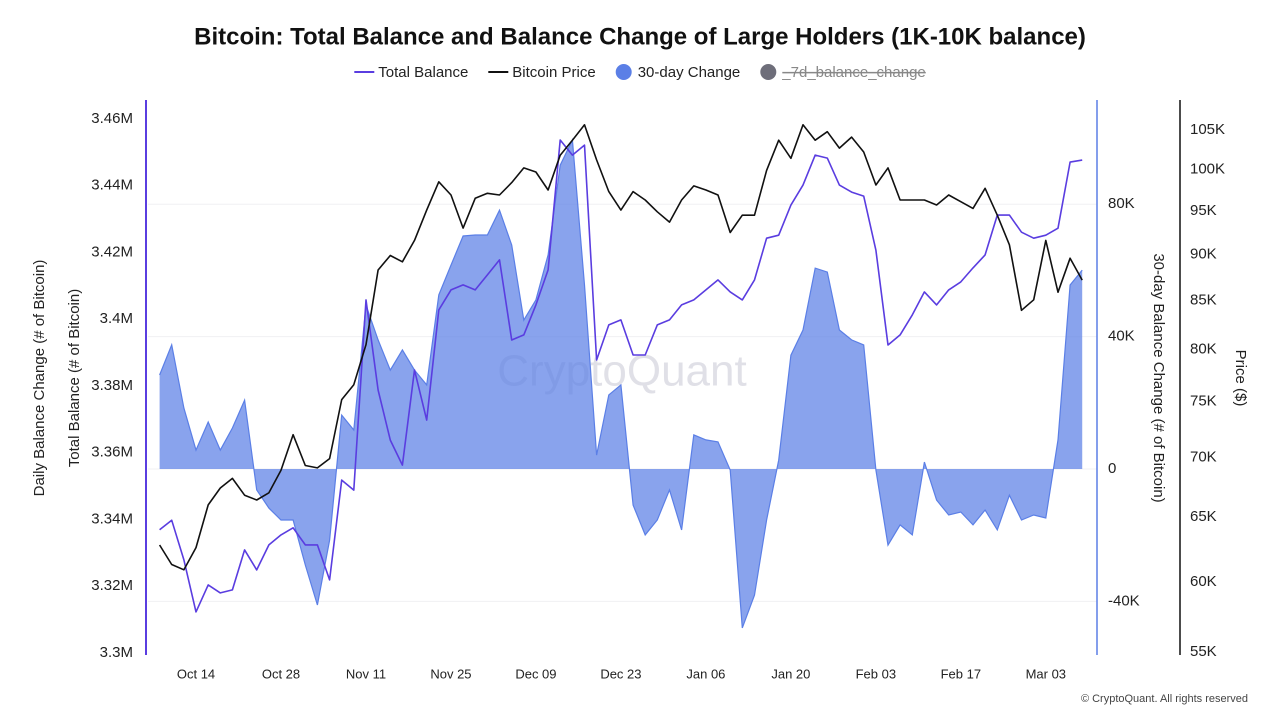 Image resolution: width=1280 pixels, height=720 pixels. I want to click on x-tick-label: Jan 20, so click(790, 673).